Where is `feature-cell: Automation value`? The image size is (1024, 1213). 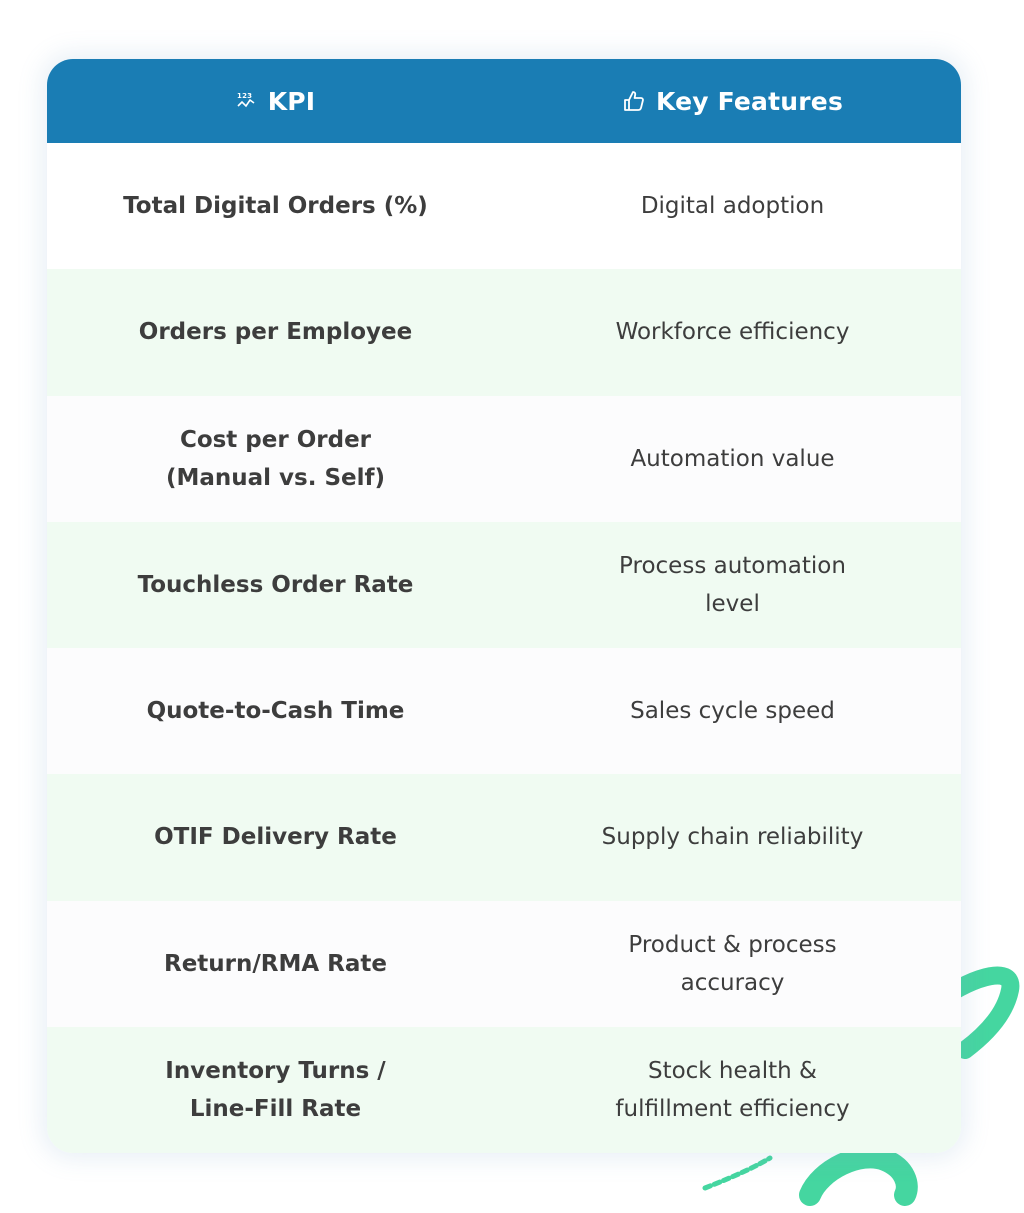
feature-cell: Automation value is located at coordinates (732, 459).